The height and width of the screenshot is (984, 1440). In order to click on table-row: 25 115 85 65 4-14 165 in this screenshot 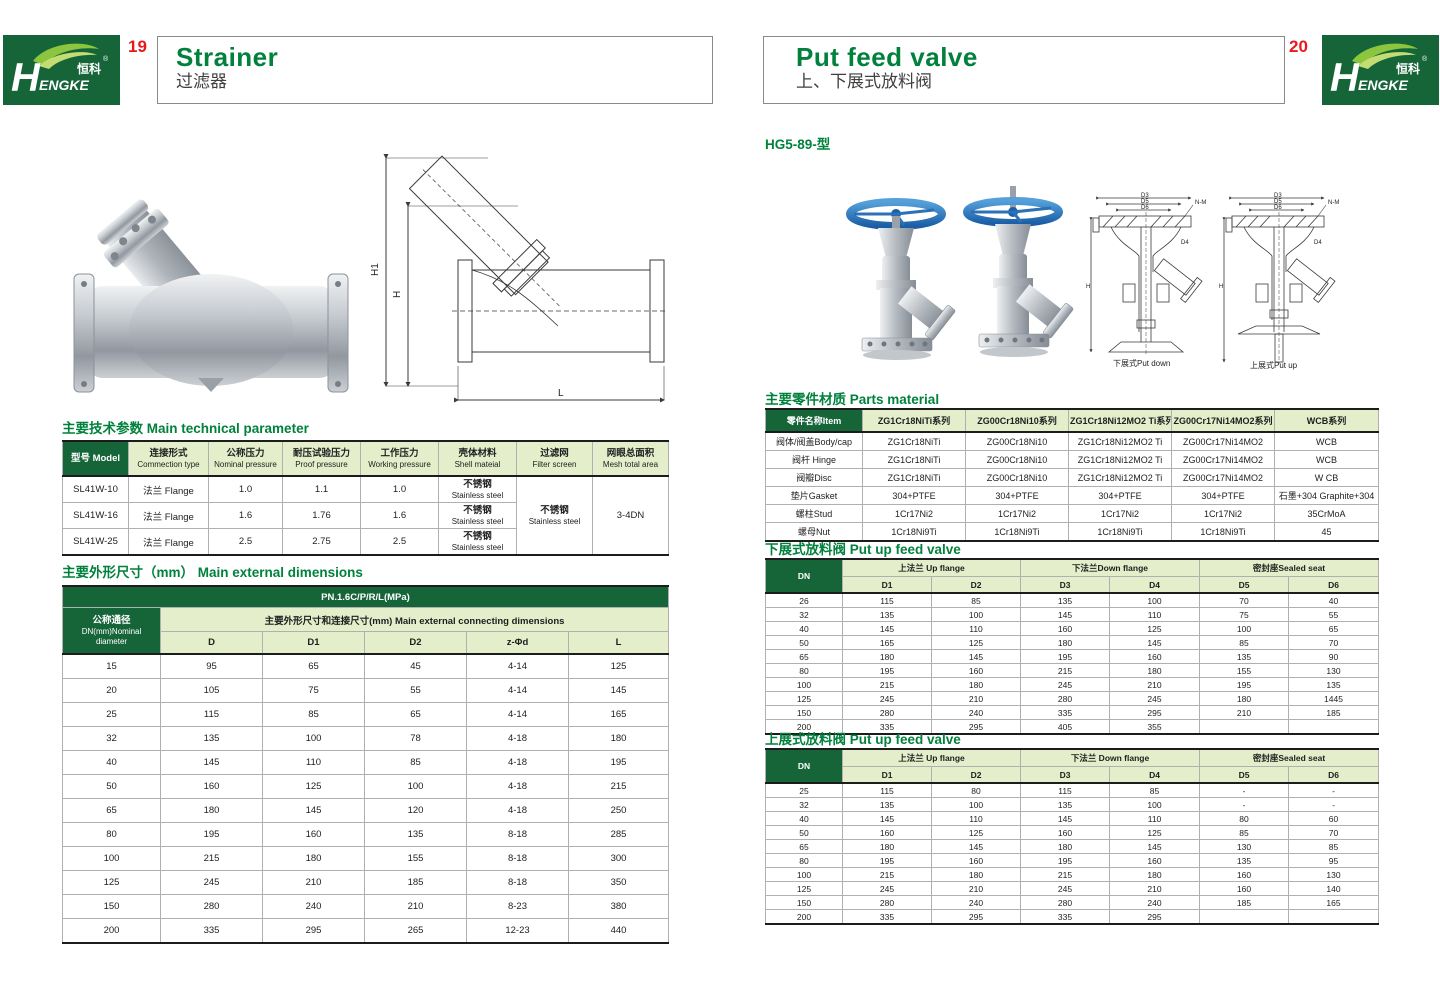, I will do `click(365, 714)`.